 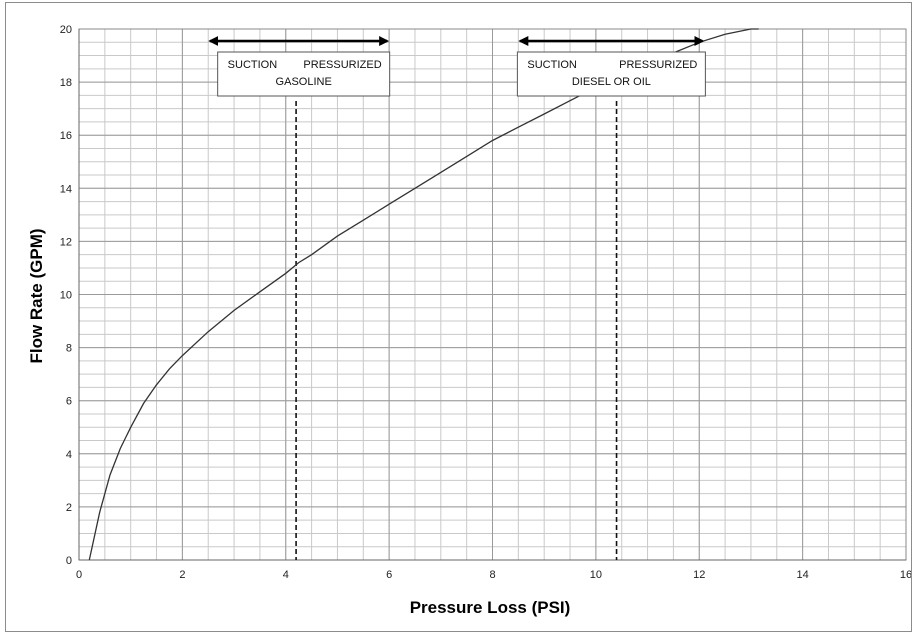 What do you see at coordinates (79, 575) in the screenshot?
I see `x-tick-label: 0` at bounding box center [79, 575].